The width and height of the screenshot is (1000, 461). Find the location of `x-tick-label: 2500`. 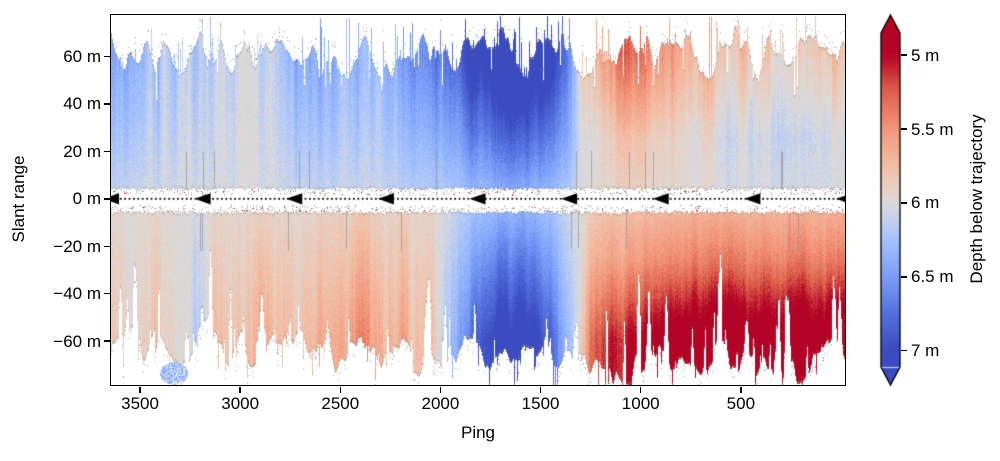

x-tick-label: 2500 is located at coordinates (340, 403).